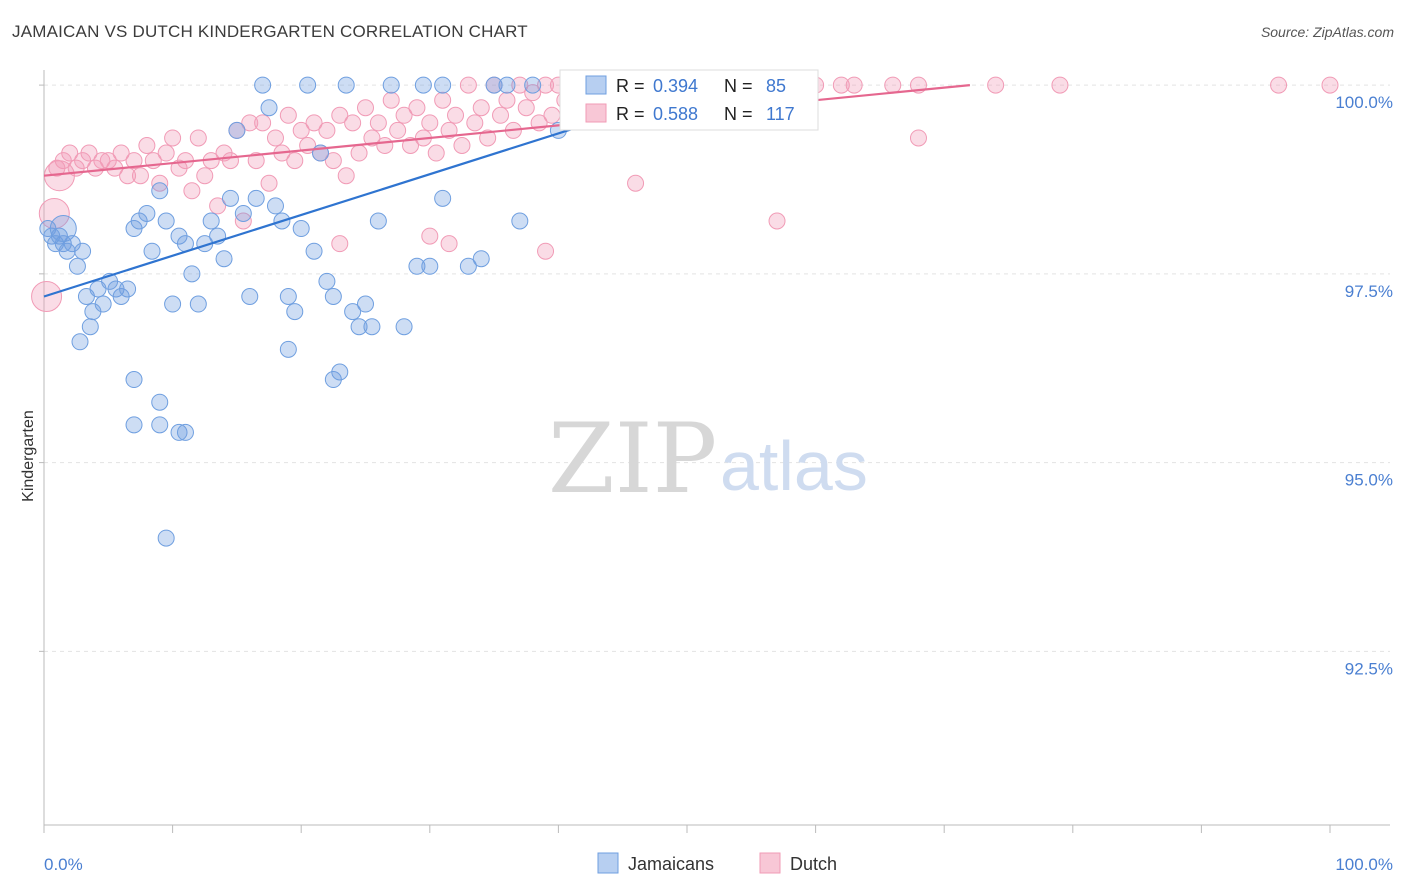  I want to click on stat-legend: R = 0.394 N = 85 R = 0.588 N = 117, so click(689, 100).